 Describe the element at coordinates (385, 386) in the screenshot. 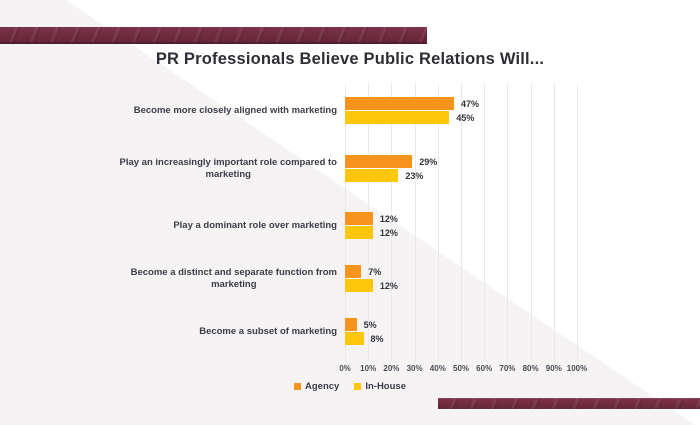

I see `legend-label-in-house: In-House` at that location.